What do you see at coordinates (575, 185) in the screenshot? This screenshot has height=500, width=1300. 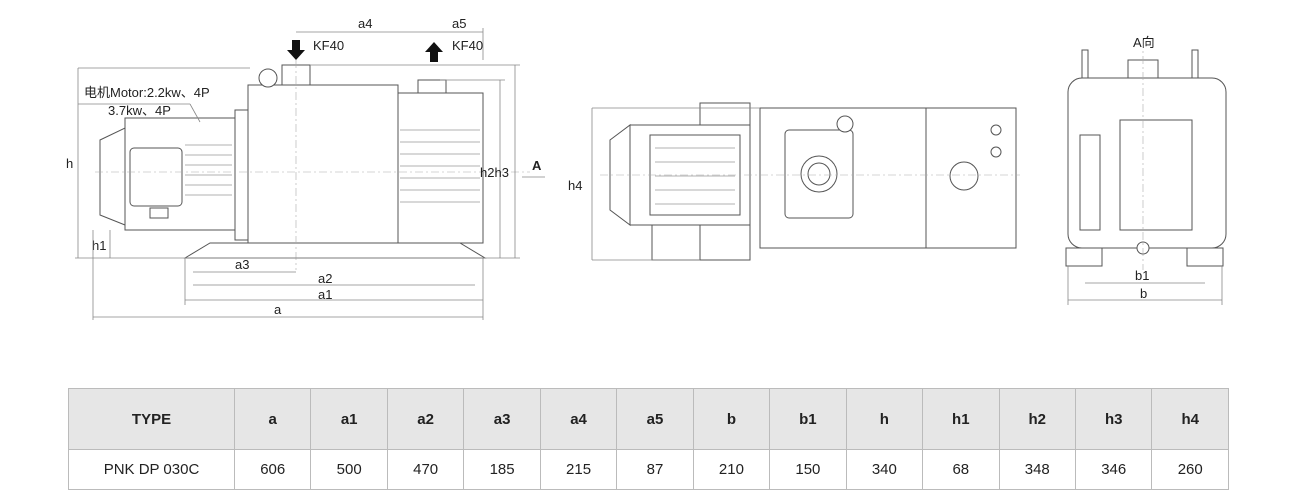 I see `dim-h4: h4` at bounding box center [575, 185].